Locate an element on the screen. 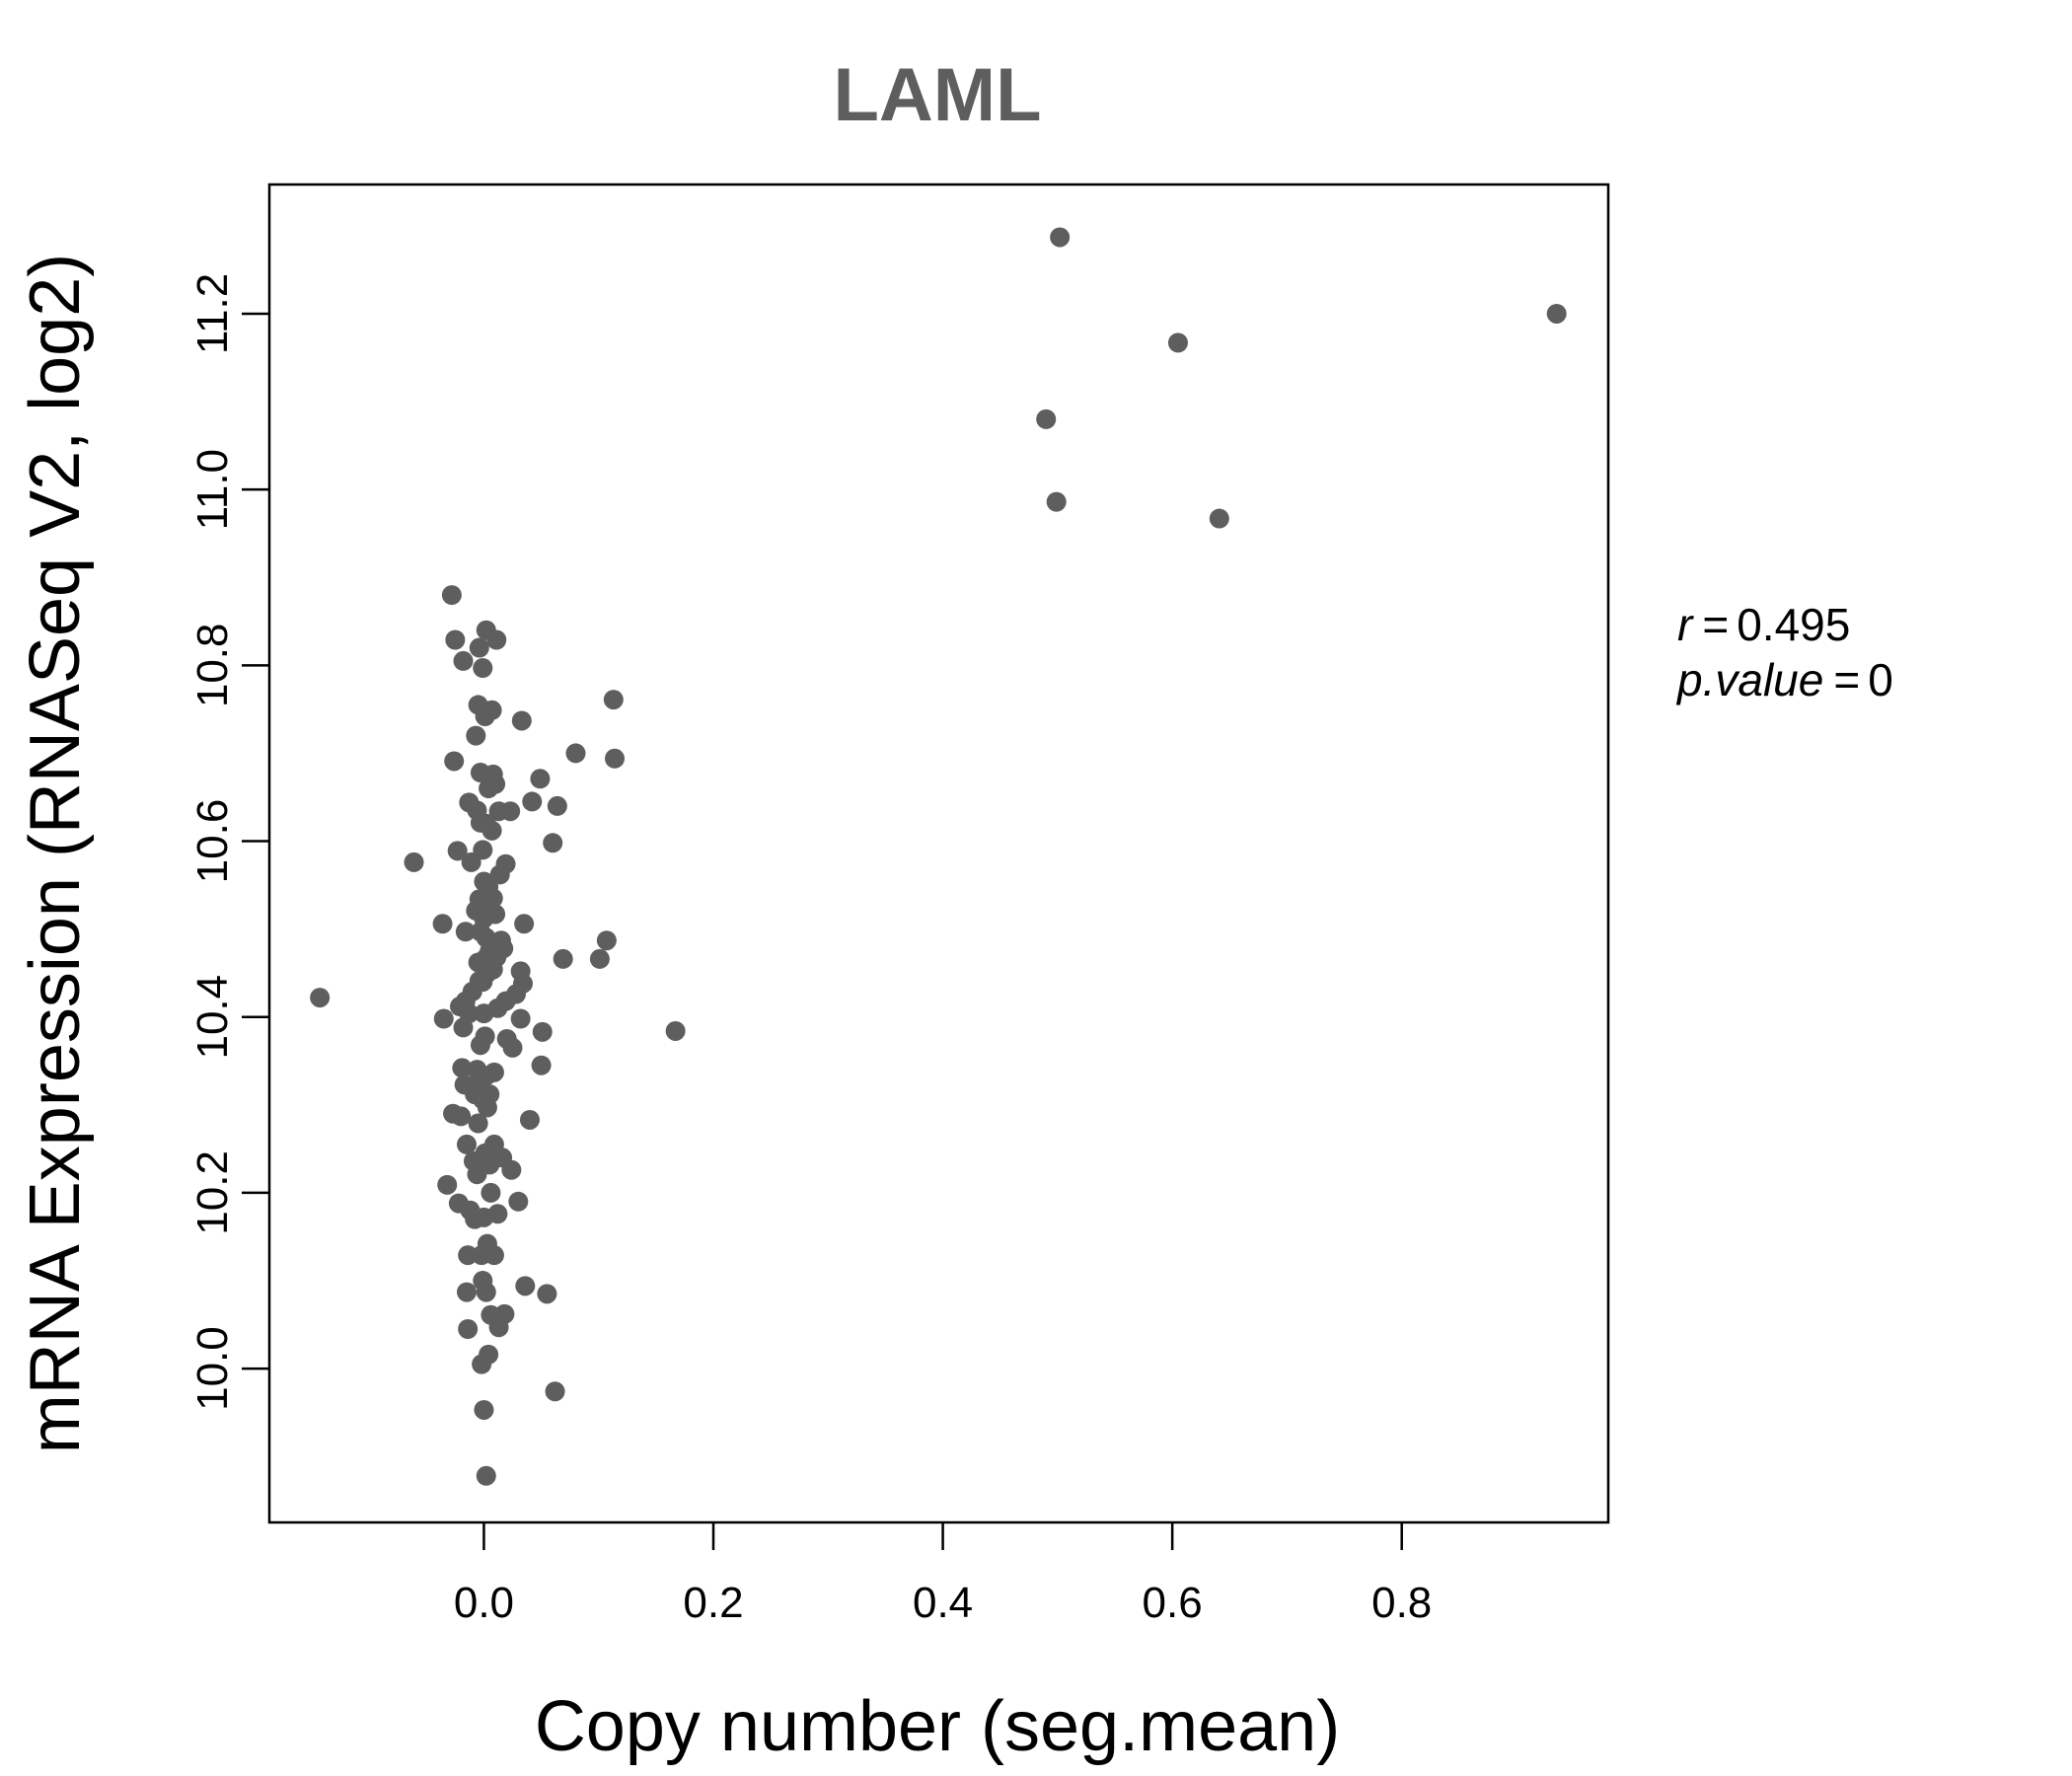 This screenshot has height=1776, width=2072. y-tick-label: 11.0 is located at coordinates (213, 490).